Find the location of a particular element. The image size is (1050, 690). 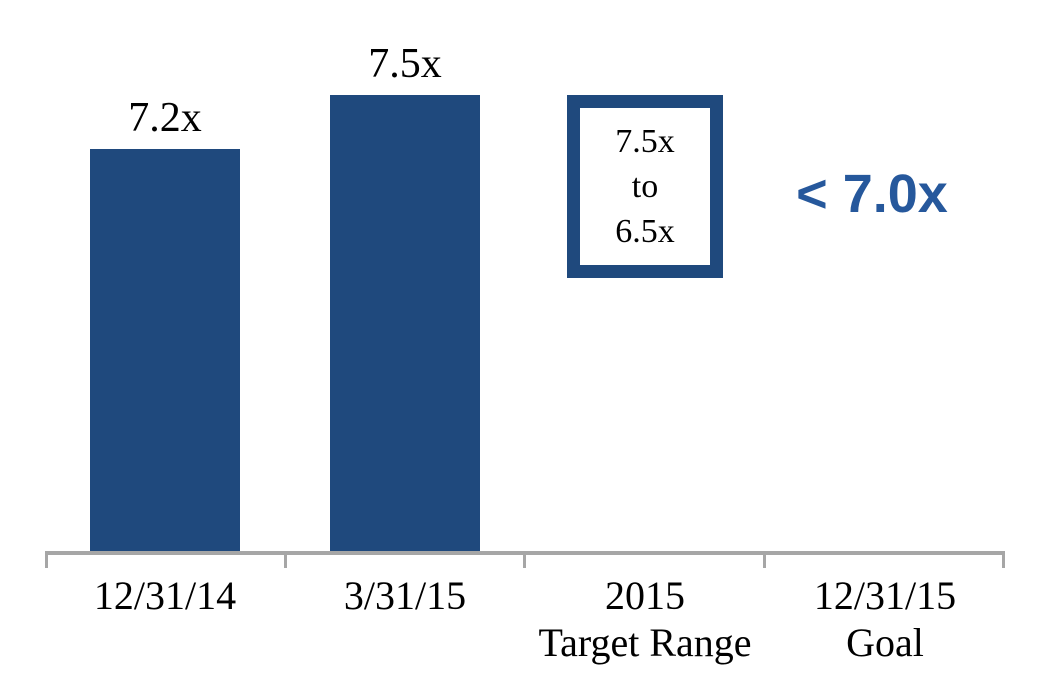

x-axis-label-target-range: 2015 Target Range is located at coordinates (645, 619).